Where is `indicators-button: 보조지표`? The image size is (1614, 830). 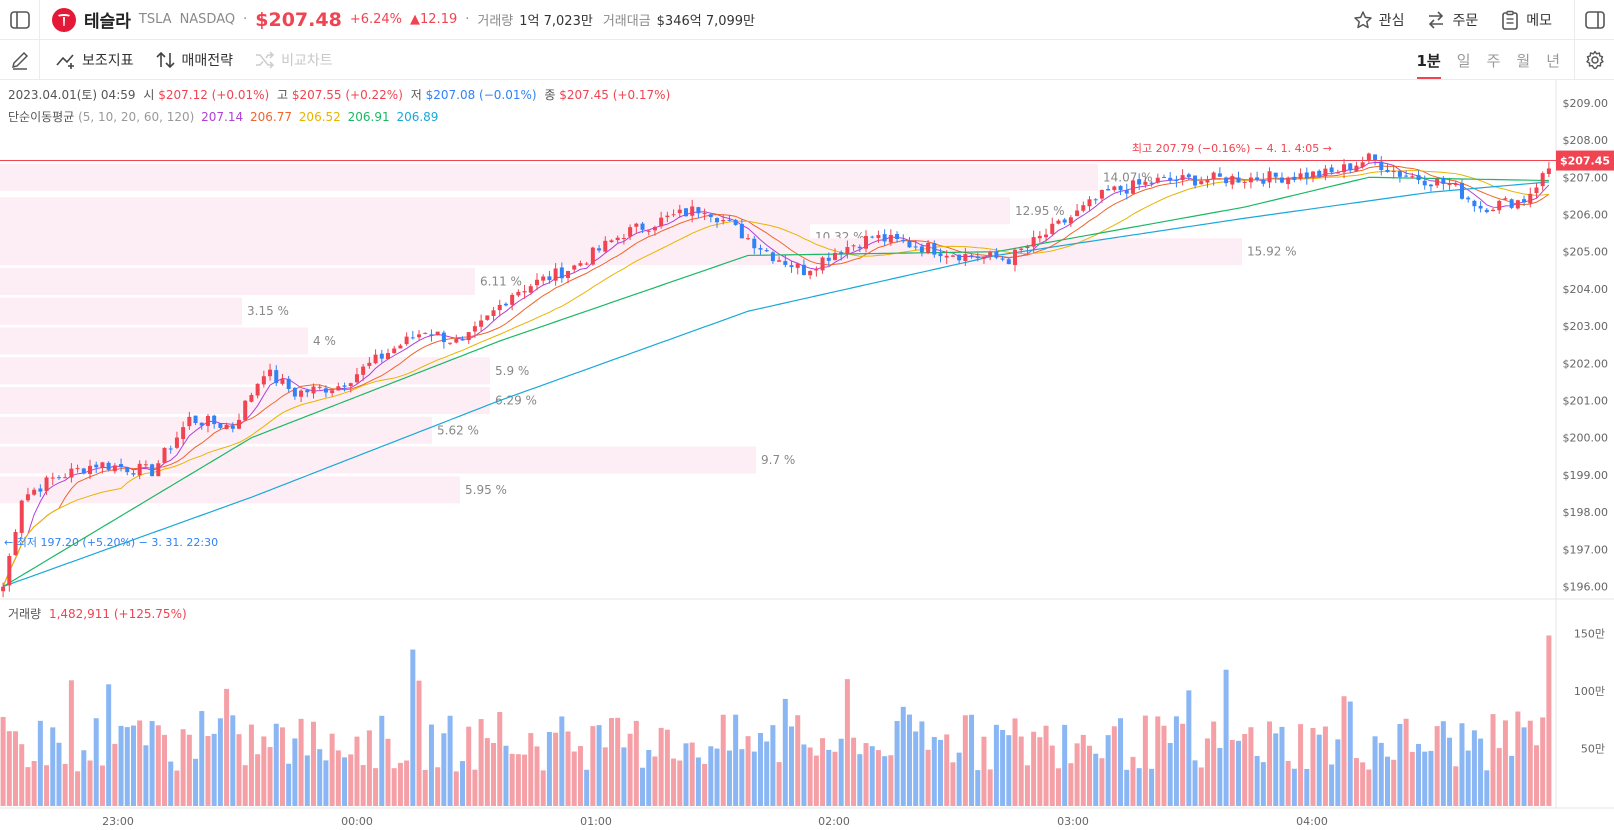
indicators-button: 보조지표 is located at coordinates (95, 60).